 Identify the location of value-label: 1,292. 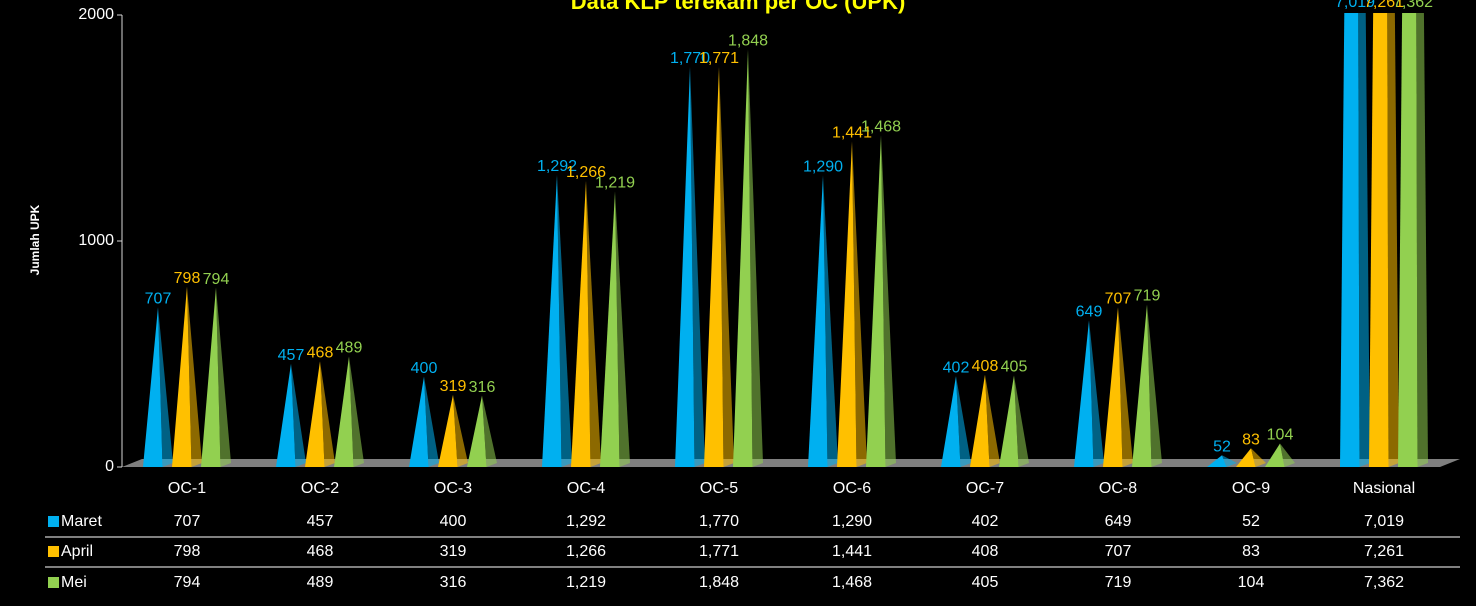
(557, 166).